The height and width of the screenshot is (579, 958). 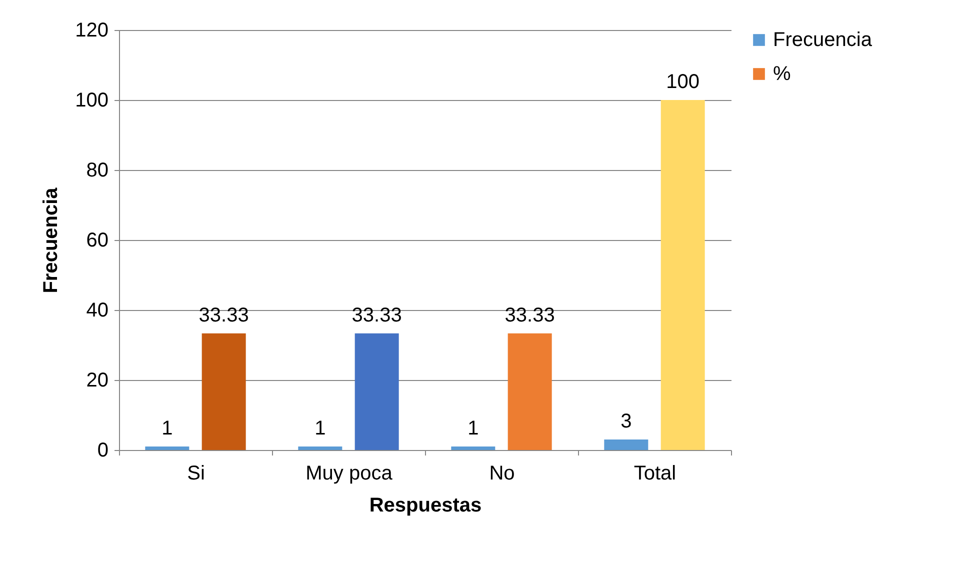 I want to click on x-tick-label: Total, so click(x=655, y=473).